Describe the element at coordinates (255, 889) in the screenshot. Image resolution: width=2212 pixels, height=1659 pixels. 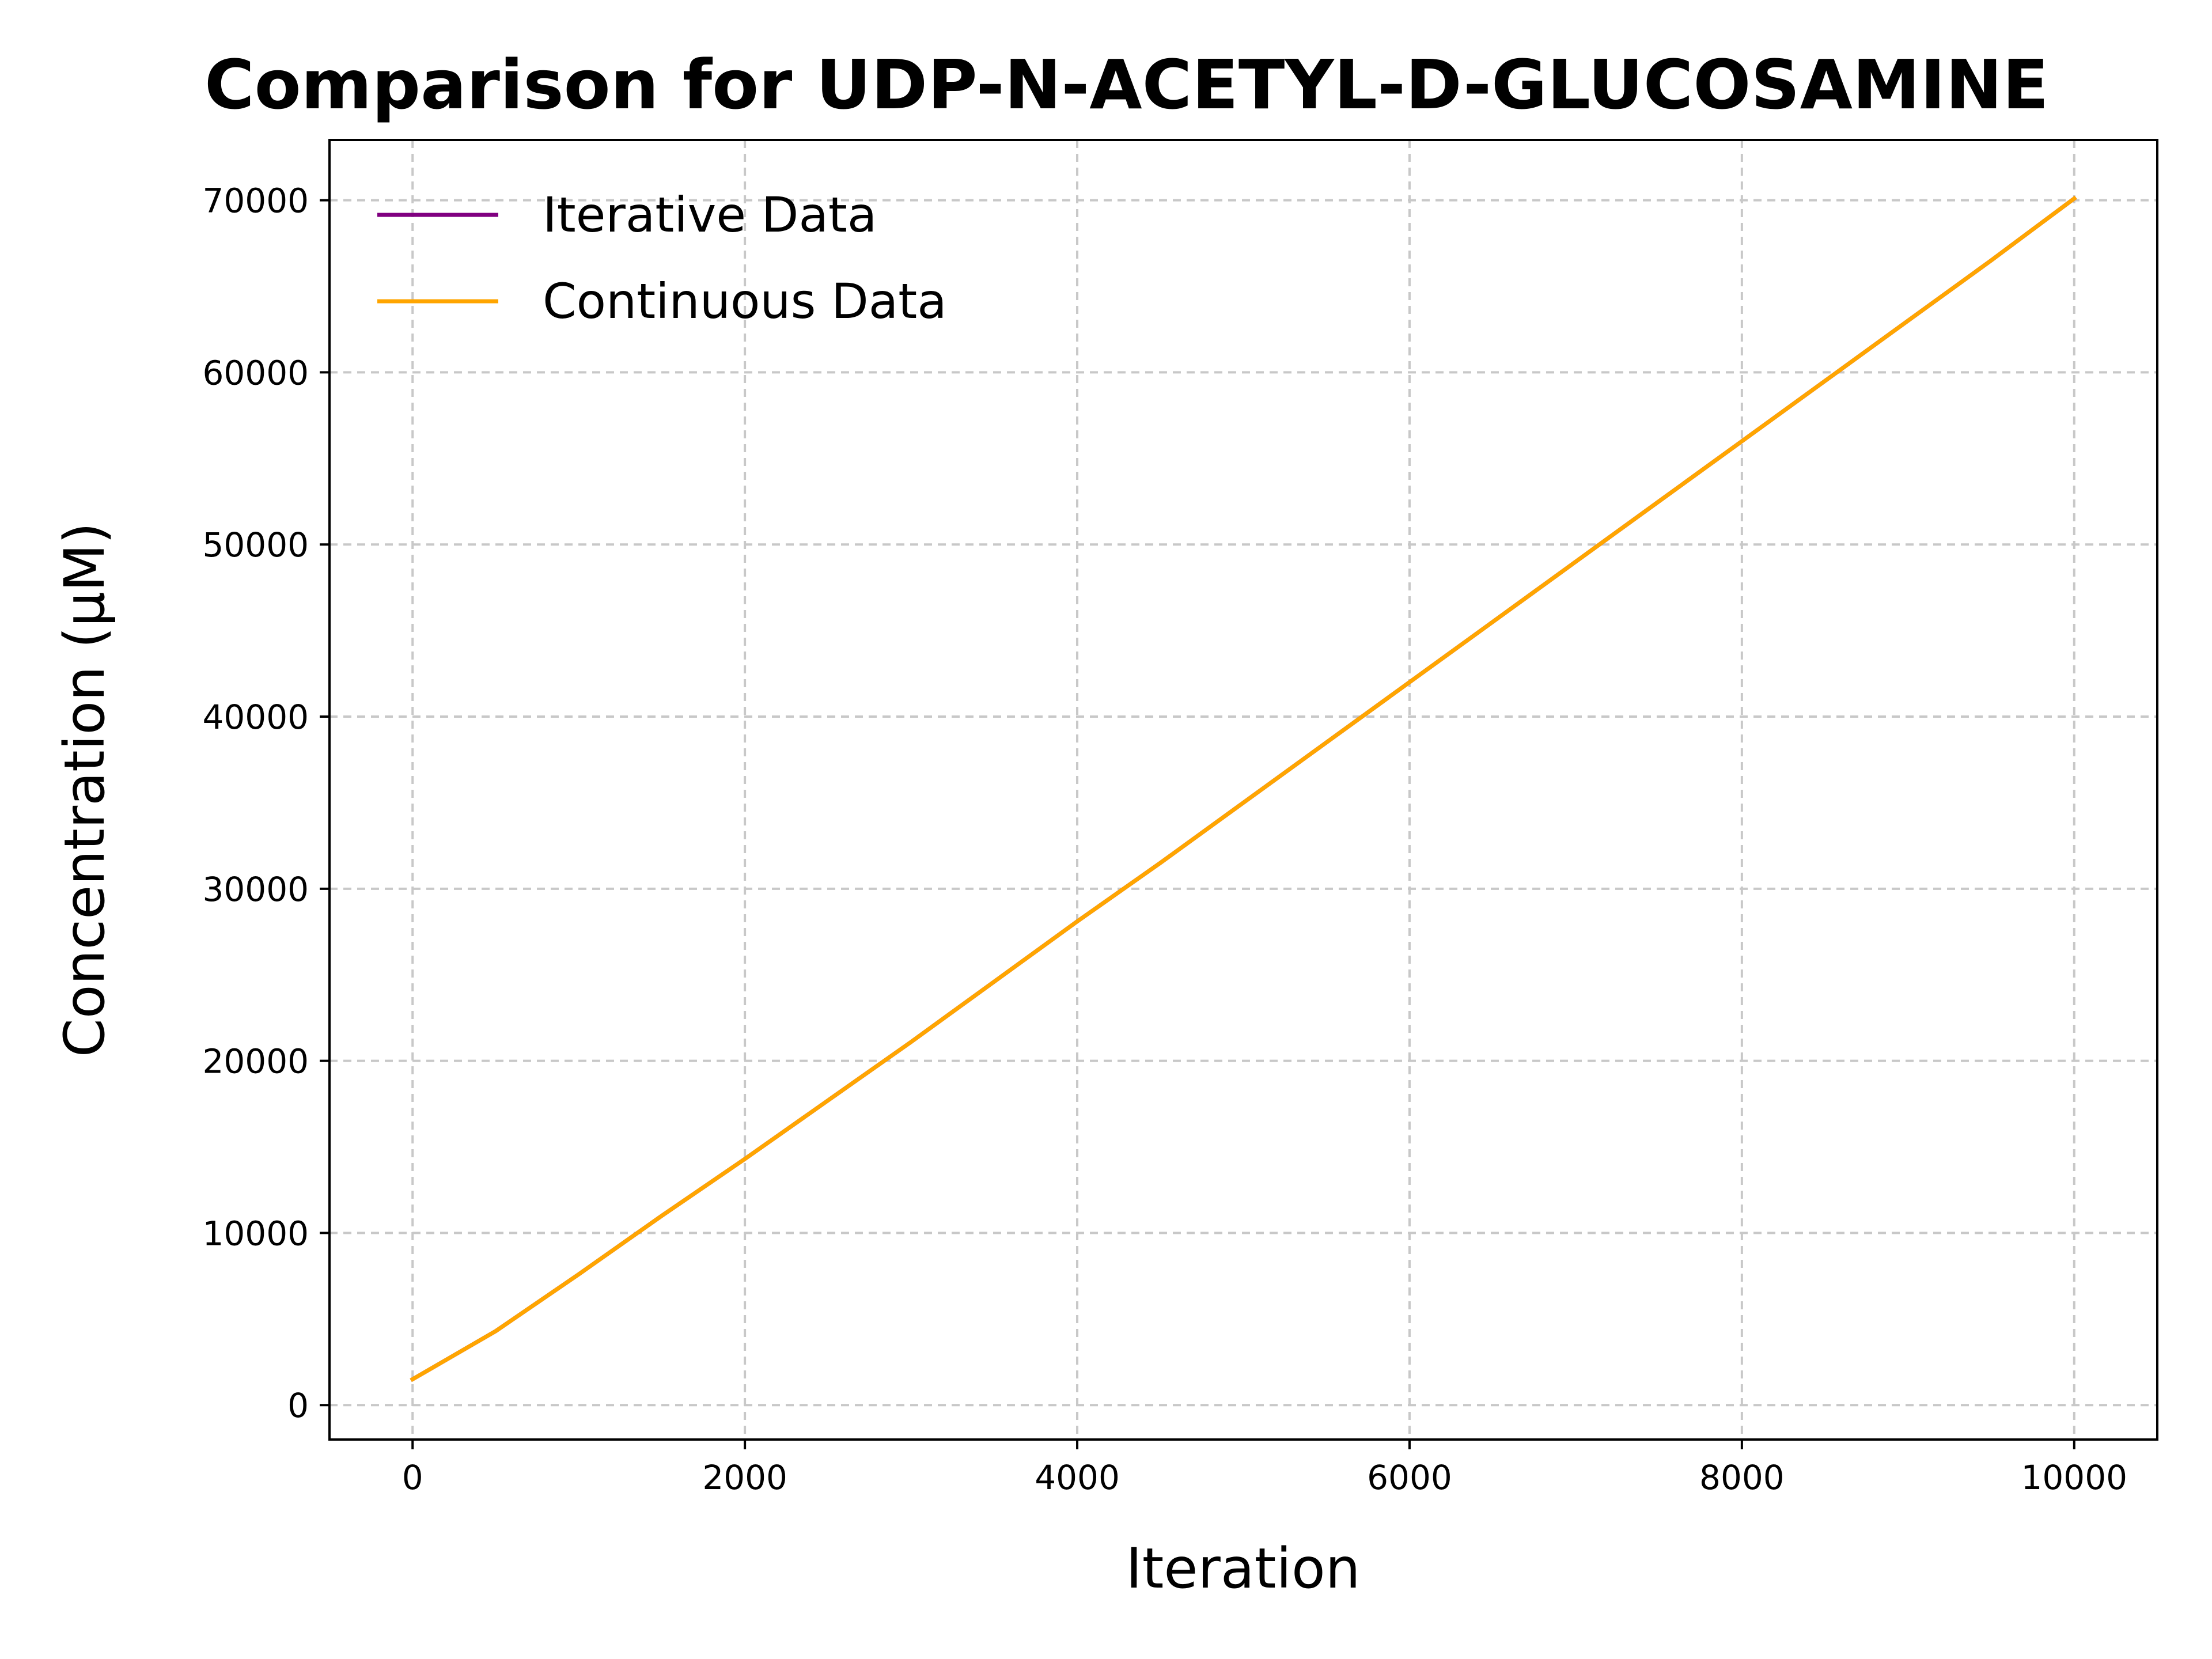
I see `y-tick-label: 30000` at that location.